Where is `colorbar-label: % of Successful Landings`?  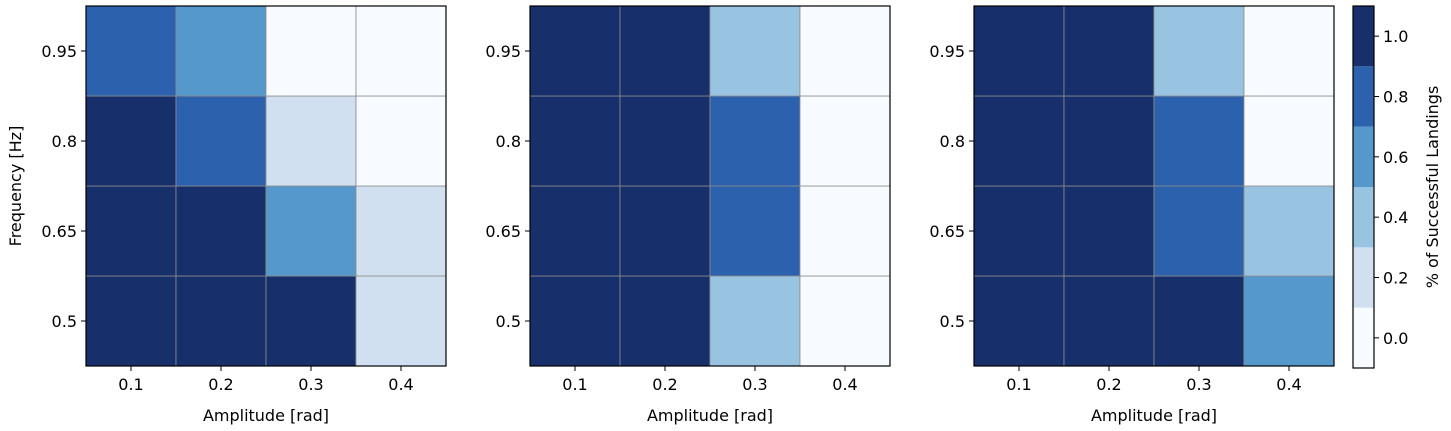
colorbar-label: % of Successful Landings is located at coordinates (1432, 187).